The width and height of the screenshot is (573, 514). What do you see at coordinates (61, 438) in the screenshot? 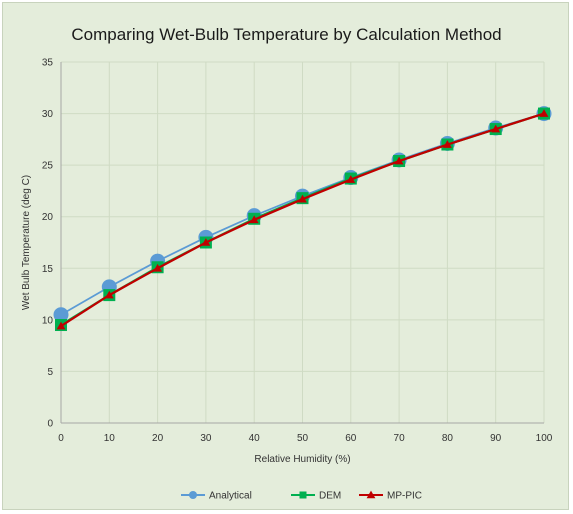
I see `x-tick-label: 0` at bounding box center [61, 438].